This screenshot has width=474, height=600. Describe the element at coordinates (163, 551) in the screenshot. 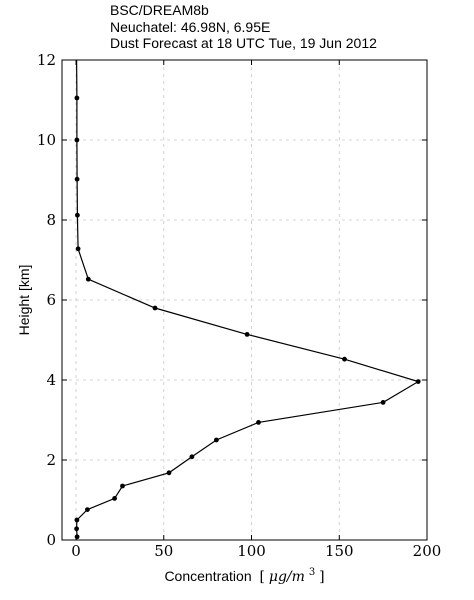

I see `x-tick-label: 50` at that location.